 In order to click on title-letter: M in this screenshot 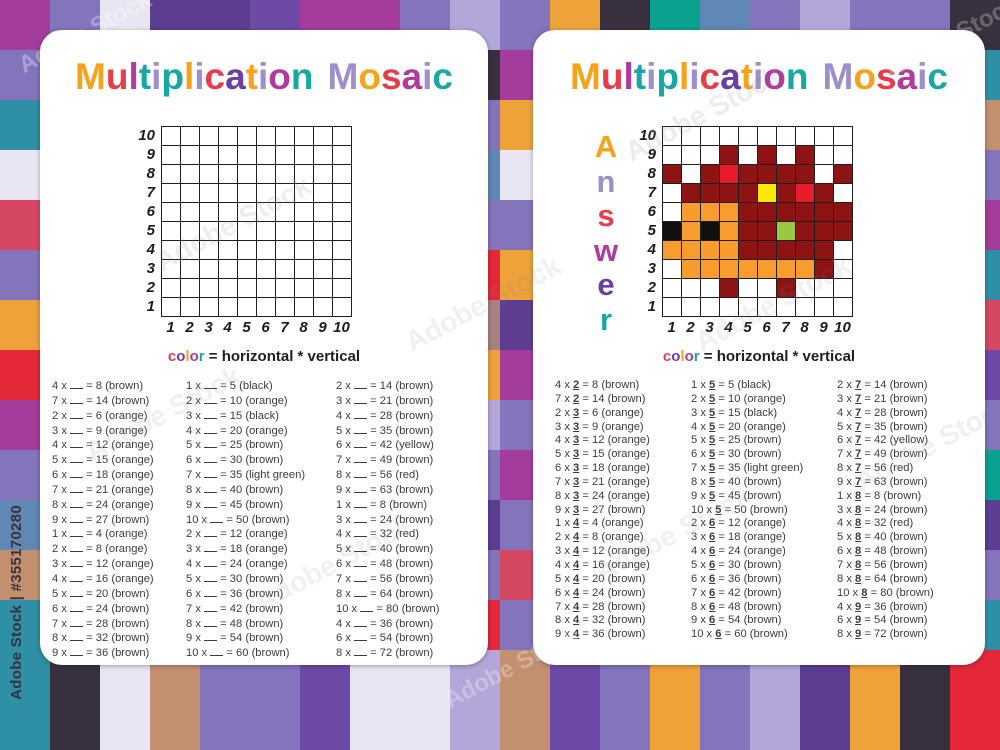, I will do `click(838, 76)`.